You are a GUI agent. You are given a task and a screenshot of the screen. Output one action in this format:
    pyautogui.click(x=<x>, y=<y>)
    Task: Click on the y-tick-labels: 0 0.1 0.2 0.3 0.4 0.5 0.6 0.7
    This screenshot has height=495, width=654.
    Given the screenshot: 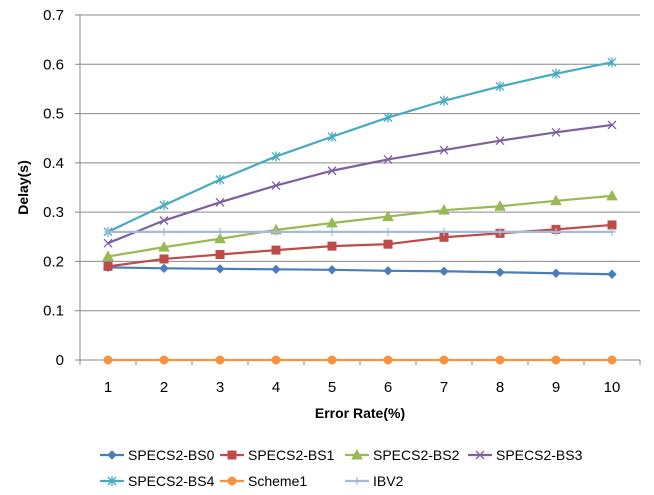 What is the action you would take?
    pyautogui.click(x=53, y=188)
    